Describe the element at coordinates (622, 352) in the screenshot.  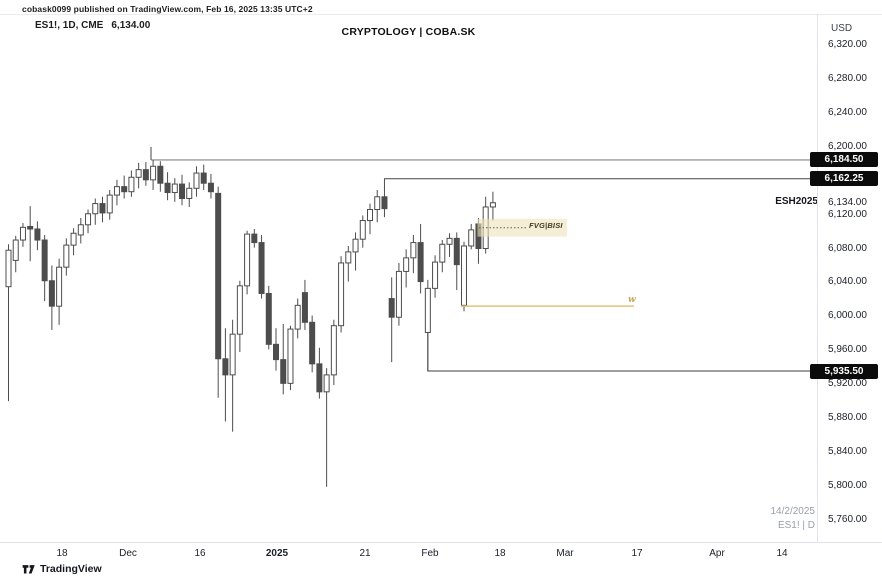
I see `level-step-line` at that location.